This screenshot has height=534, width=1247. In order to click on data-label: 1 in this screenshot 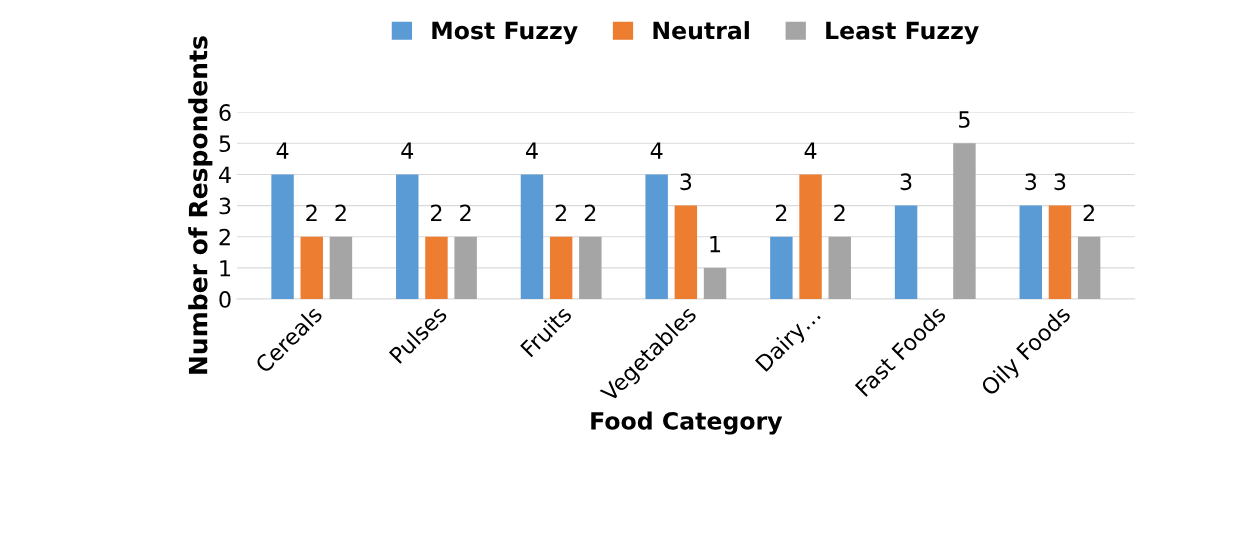, I will do `click(715, 244)`.